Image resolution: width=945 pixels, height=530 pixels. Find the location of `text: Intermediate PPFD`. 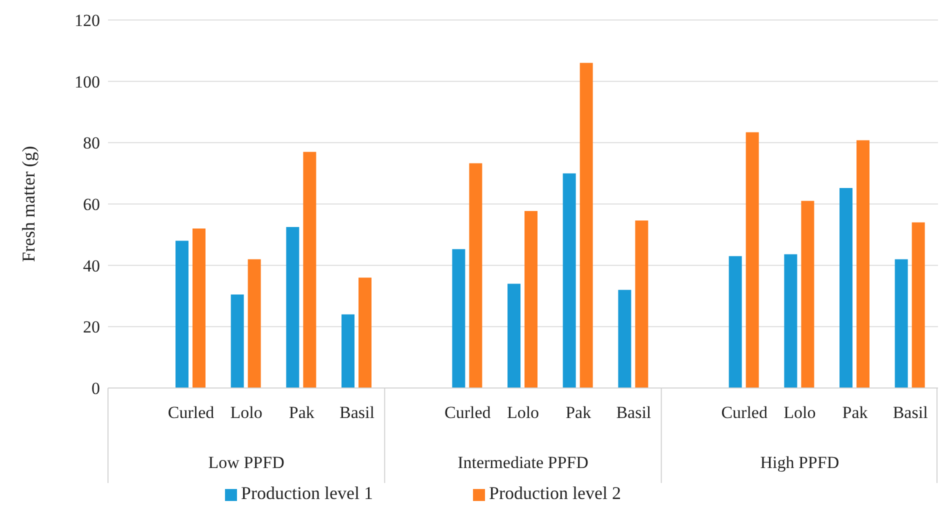

text: Intermediate PPFD is located at coordinates (523, 462).